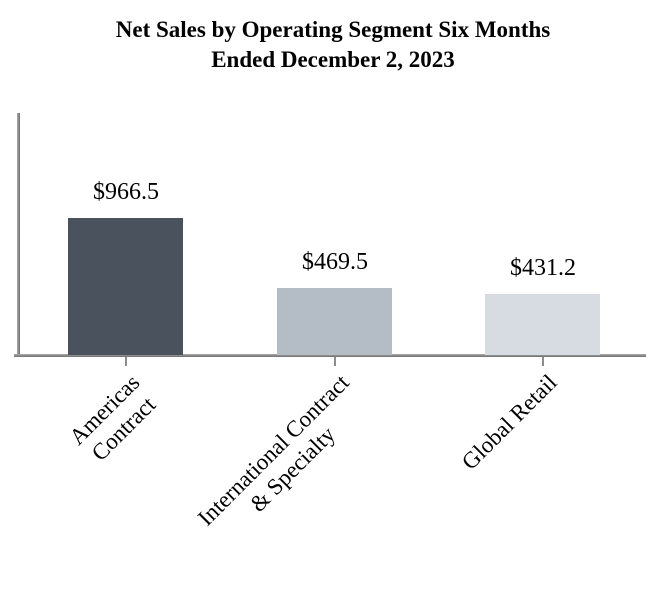 This screenshot has height=600, width=666. What do you see at coordinates (542, 324) in the screenshot?
I see `bar-global-retail` at bounding box center [542, 324].